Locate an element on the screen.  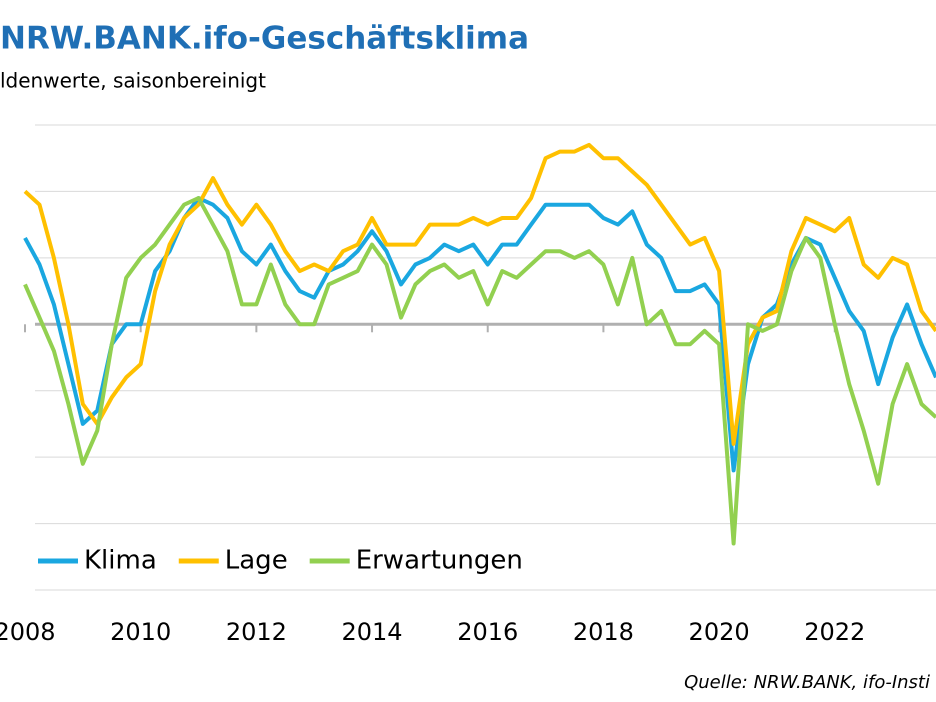
legend-label: Lage is located at coordinates (256, 561).